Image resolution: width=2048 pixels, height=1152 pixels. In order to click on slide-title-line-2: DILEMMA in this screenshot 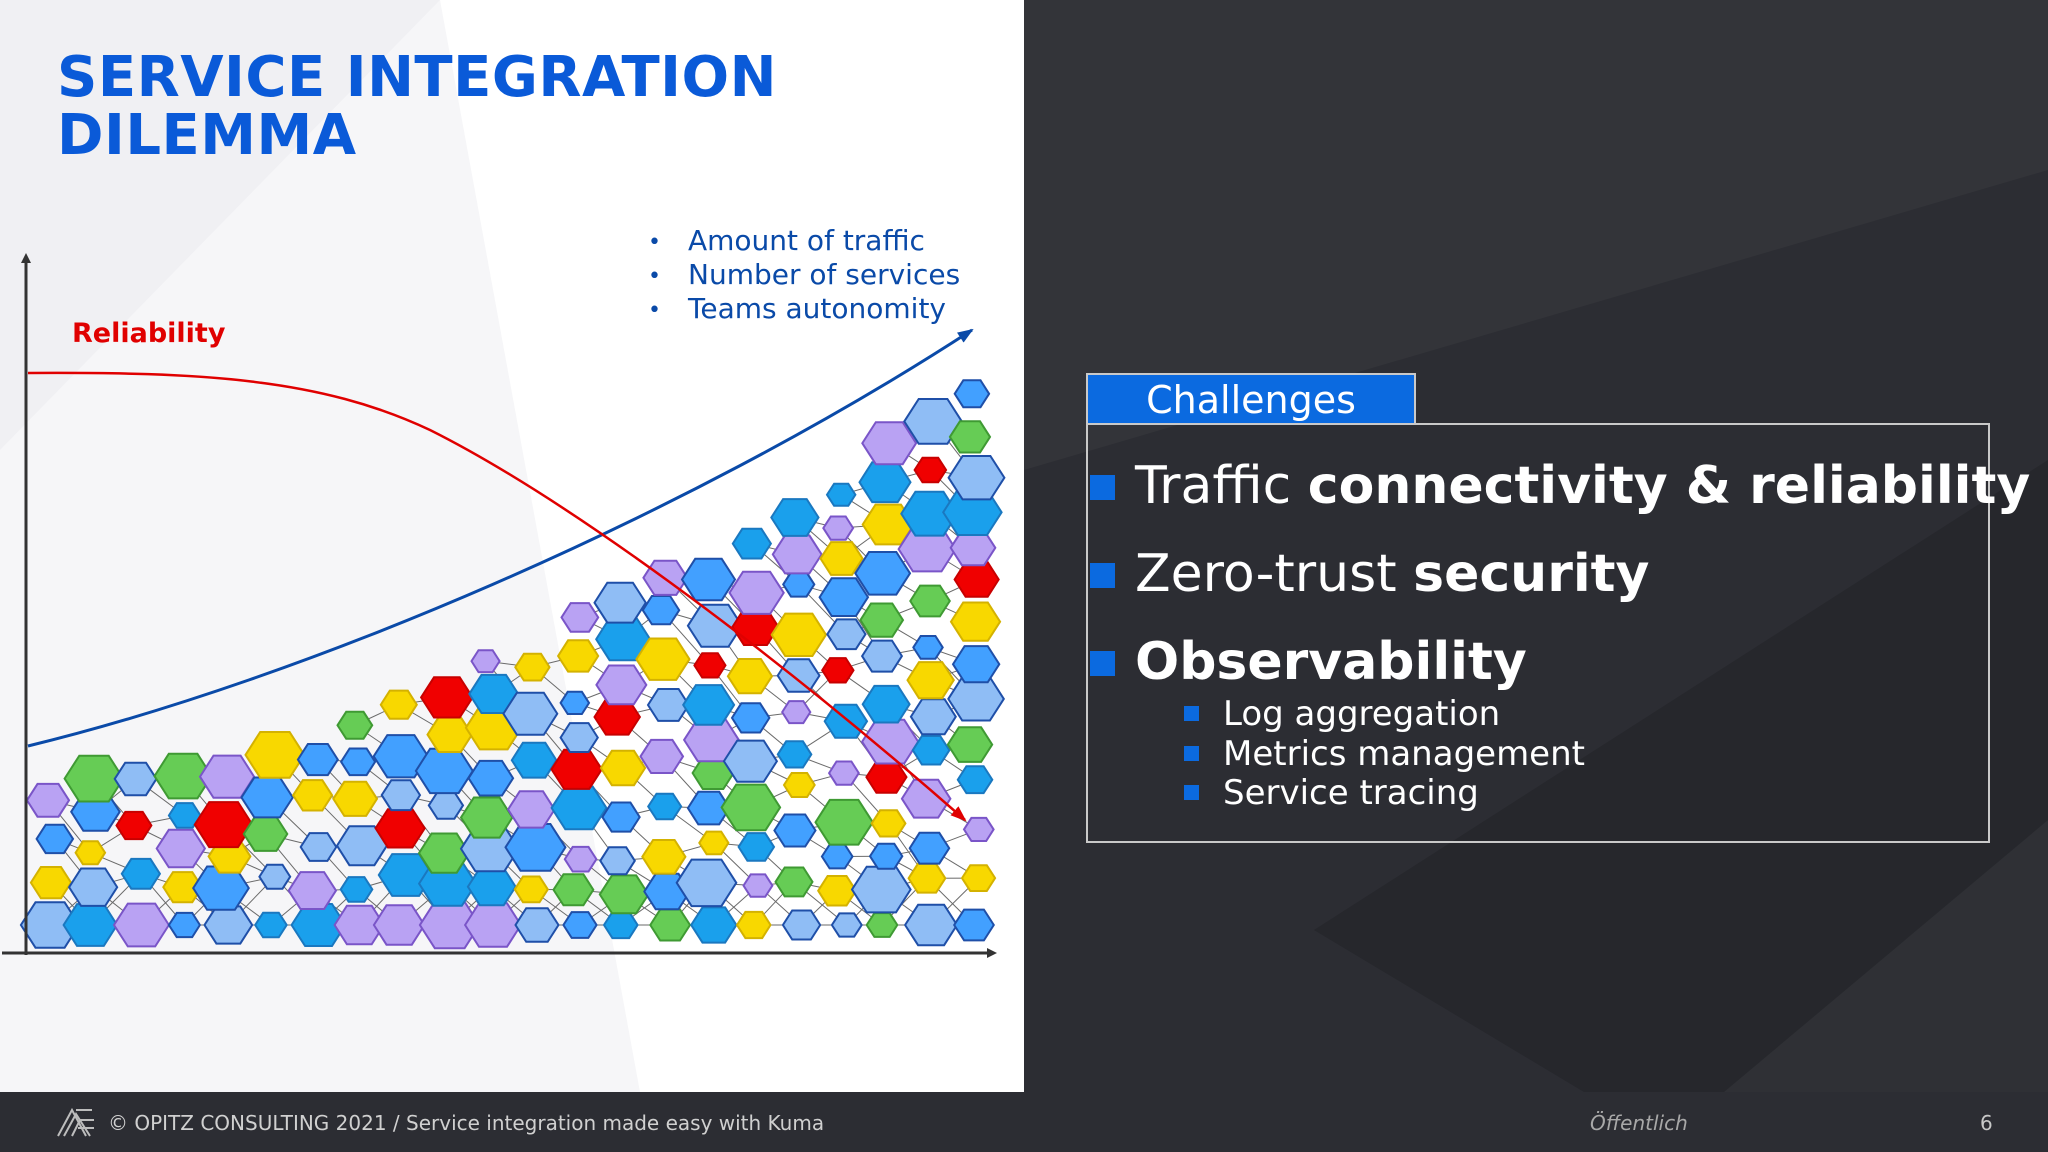, I will do `click(207, 135)`.